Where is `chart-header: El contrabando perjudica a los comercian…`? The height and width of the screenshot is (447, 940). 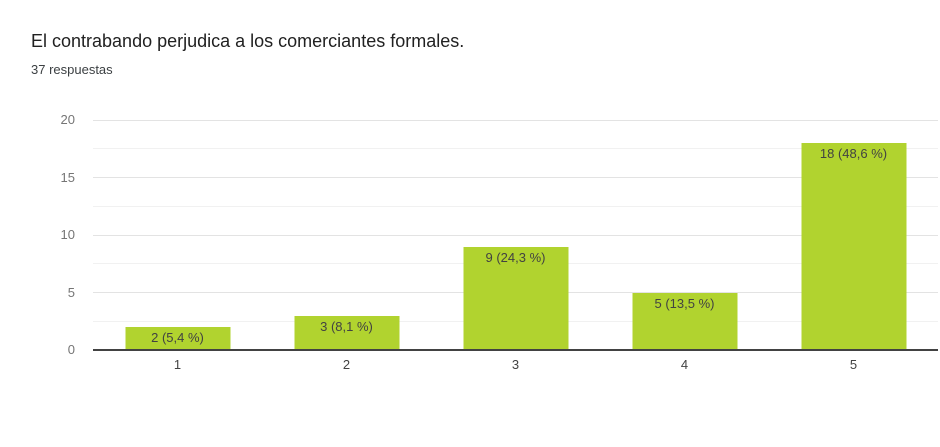 chart-header: El contrabando perjudica a los comercian… is located at coordinates (247, 53).